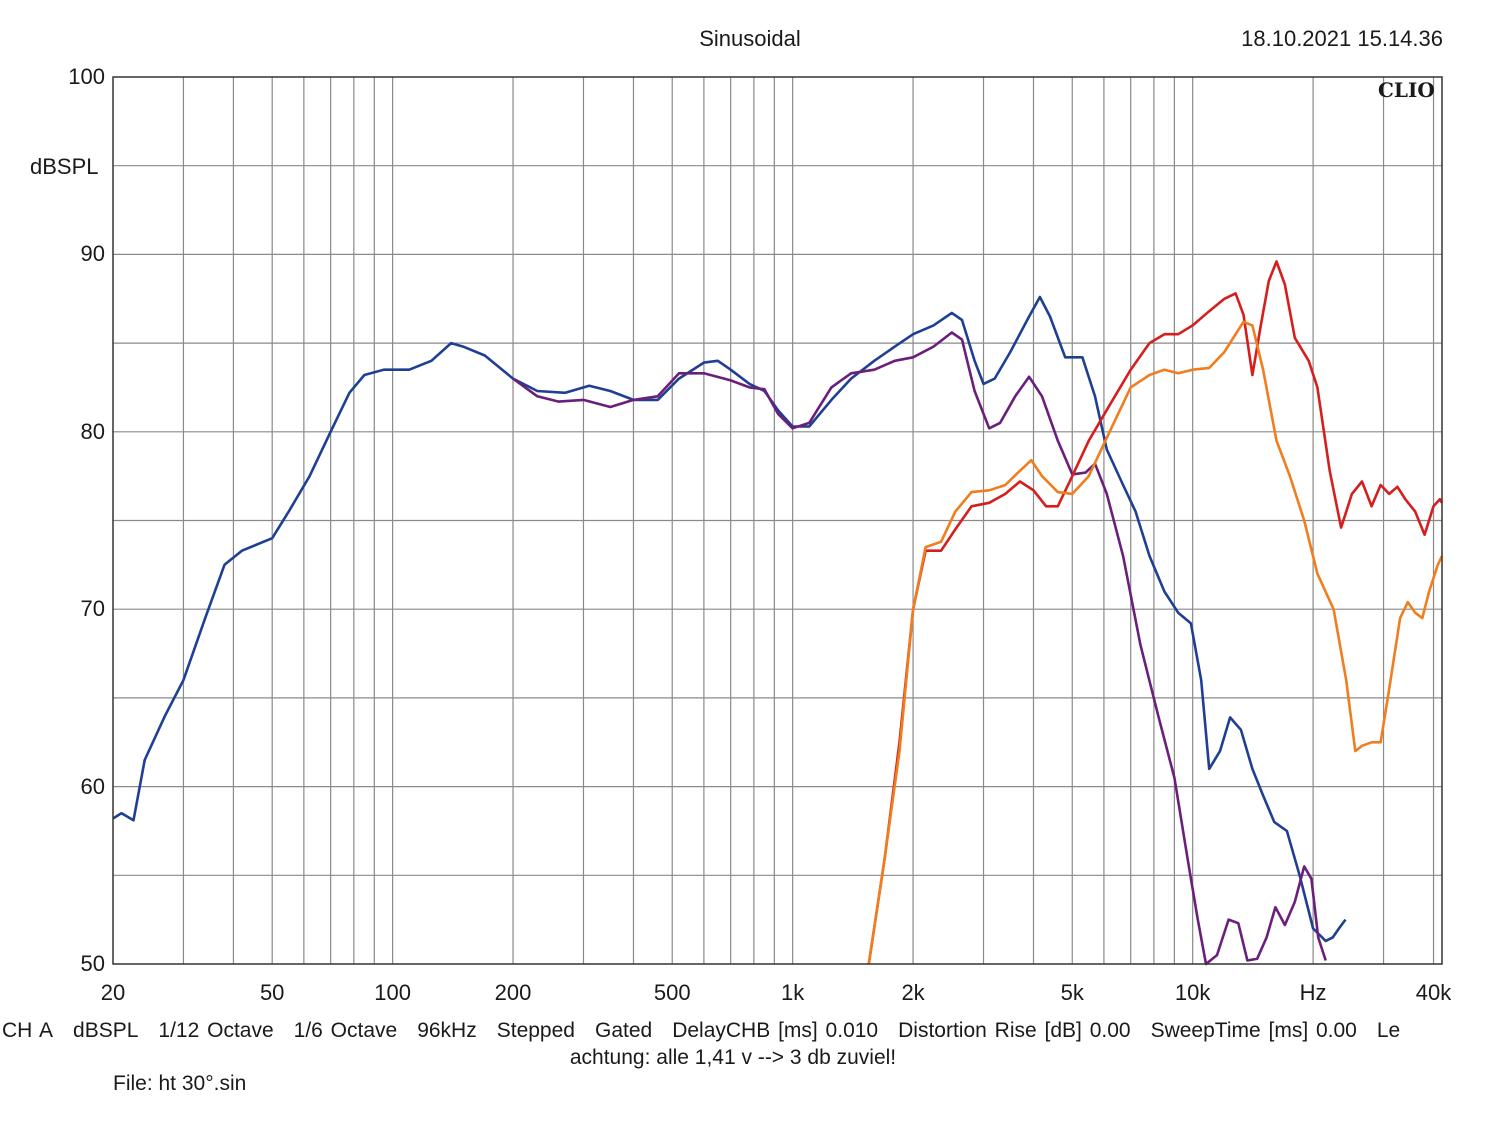  What do you see at coordinates (793, 992) in the screenshot?
I see `x-tick-label: 1k` at bounding box center [793, 992].